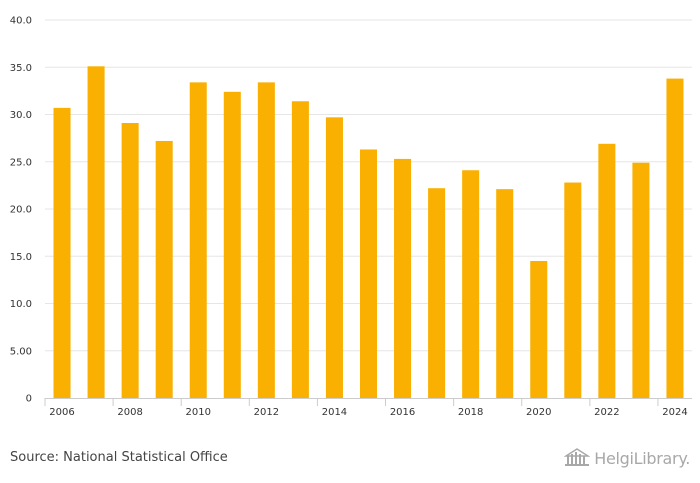 This screenshot has height=483, width=700. Describe the element at coordinates (61, 412) in the screenshot. I see `x-tick-label: 2006` at that location.